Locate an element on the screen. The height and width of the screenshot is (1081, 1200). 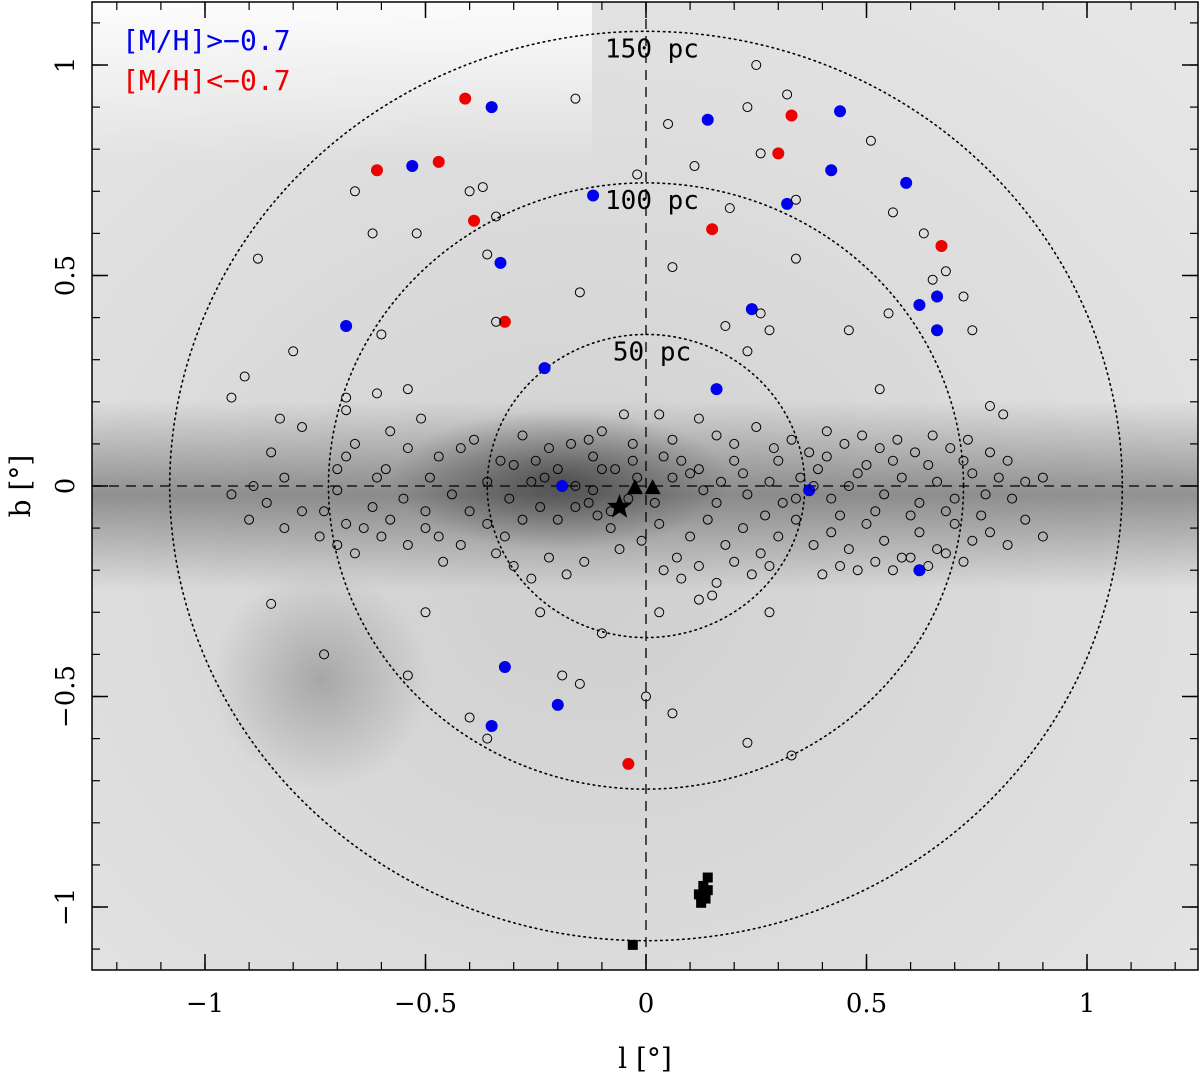
ring-label-0: 50 pc is located at coordinates (652, 352).